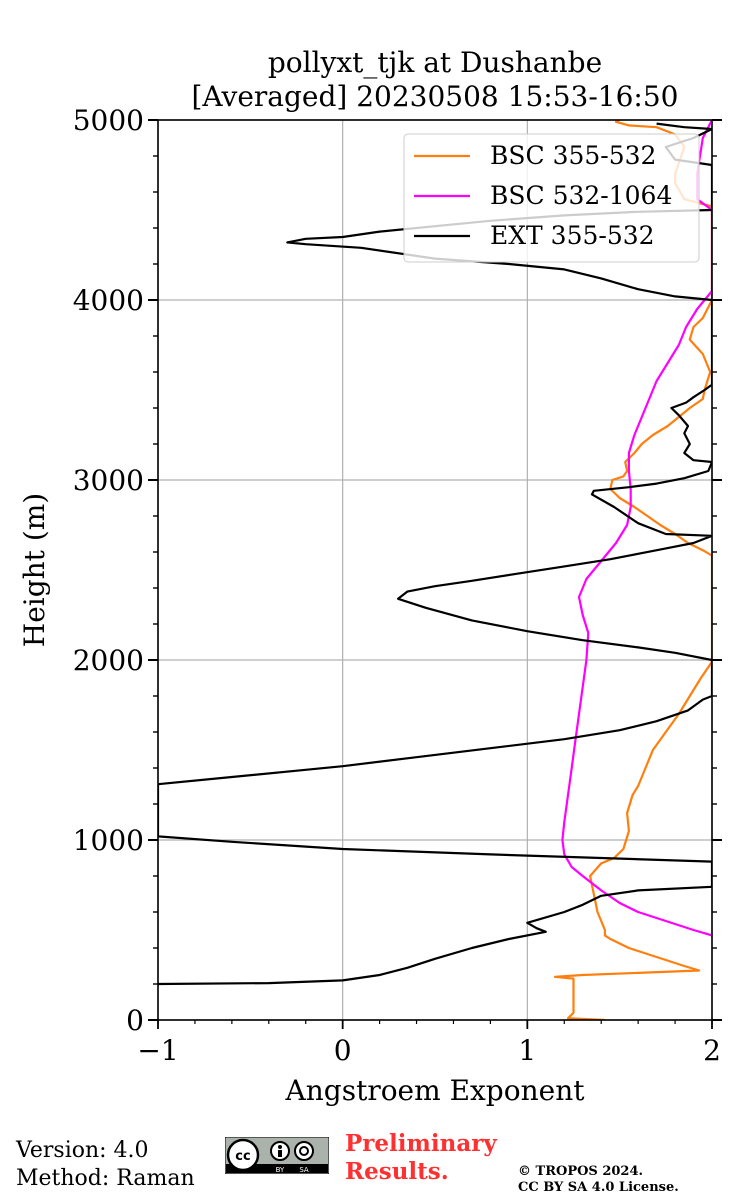  I want to click on x-axis-label: Angstroem Exponent, so click(435, 1090).